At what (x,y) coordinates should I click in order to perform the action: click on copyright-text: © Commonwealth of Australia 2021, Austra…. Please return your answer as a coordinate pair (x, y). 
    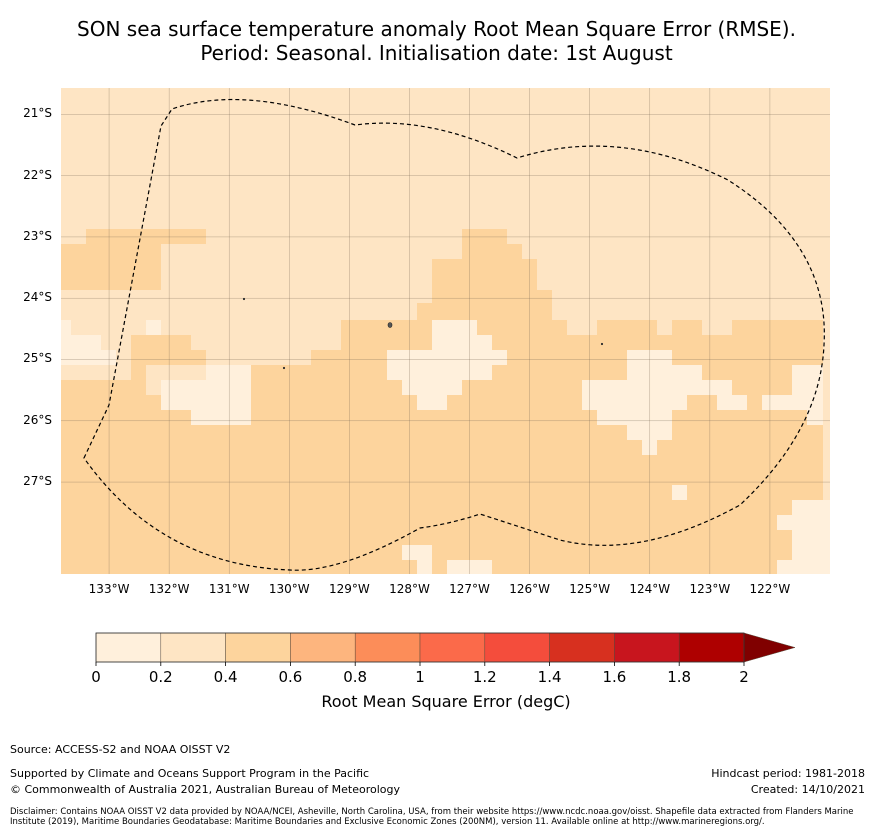
    Looking at the image, I should click on (205, 789).